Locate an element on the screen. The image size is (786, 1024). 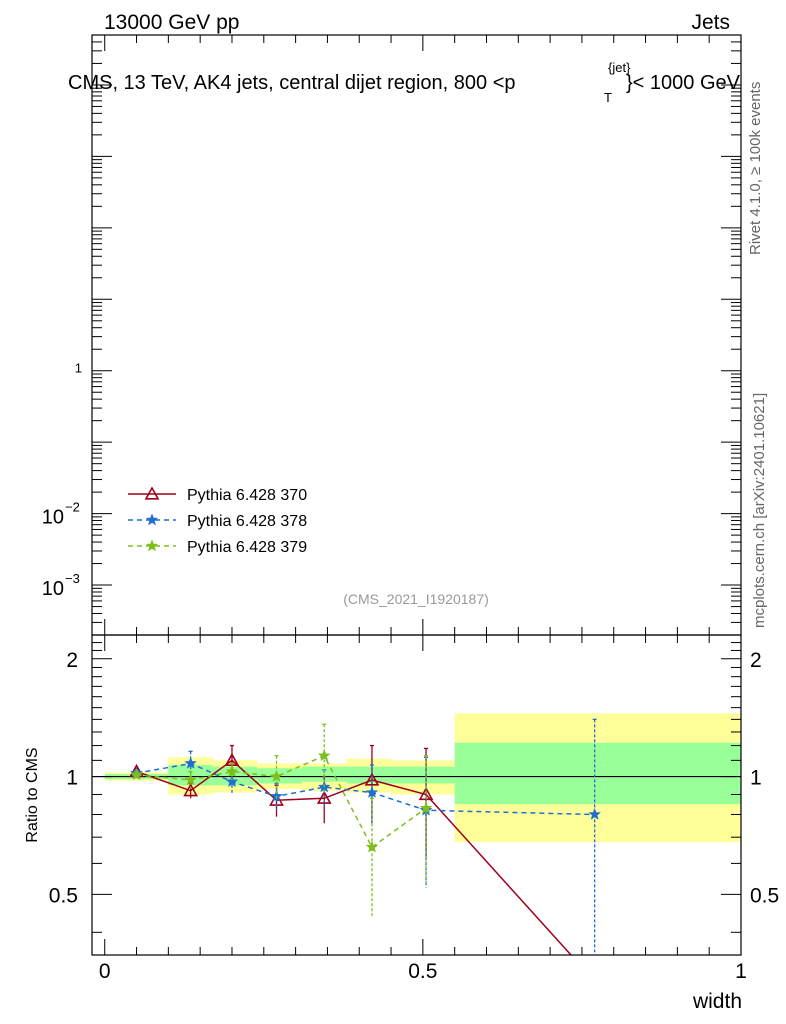
main-ytick-label: 1 is located at coordinates (78, 368).